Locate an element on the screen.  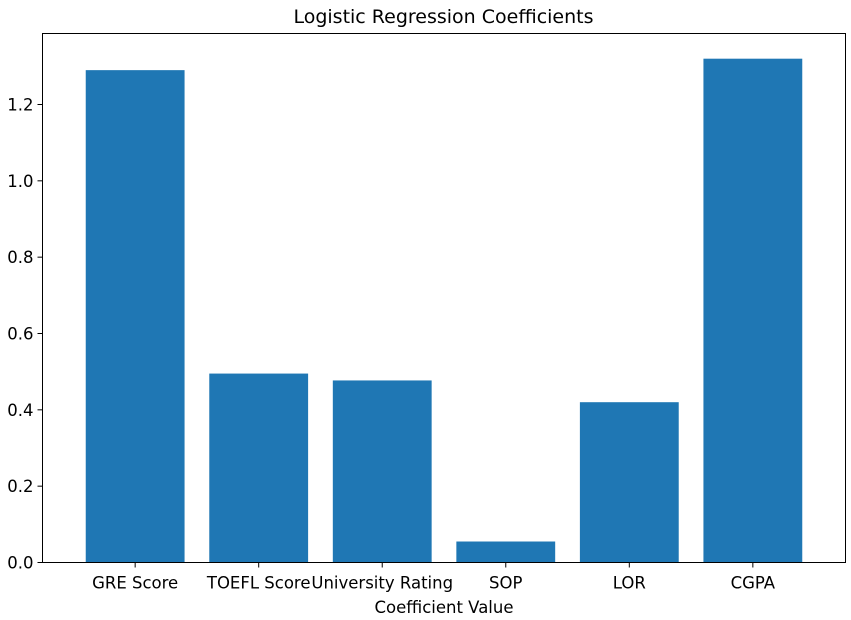
y-tick-label: 0.6 is located at coordinates (20, 333).